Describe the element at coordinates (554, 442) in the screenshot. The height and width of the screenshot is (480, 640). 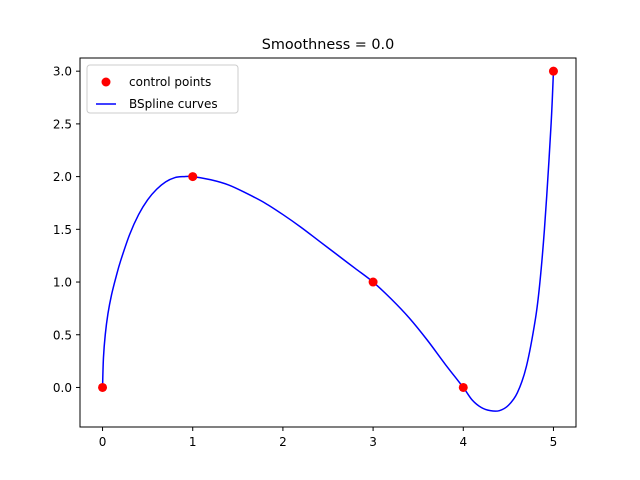
I see `x-tick-label: 5` at that location.